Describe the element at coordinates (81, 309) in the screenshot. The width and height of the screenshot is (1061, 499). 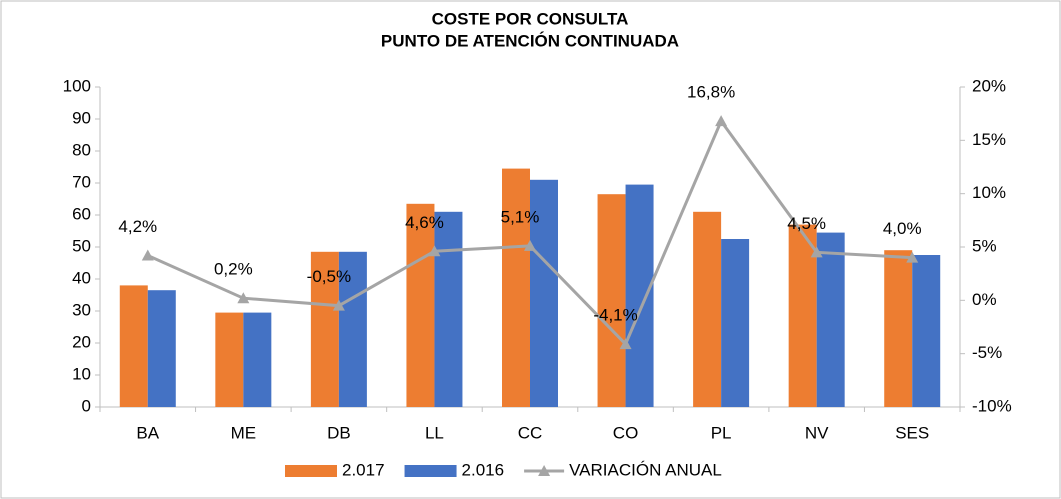
I see `y-tick-label: 30` at that location.